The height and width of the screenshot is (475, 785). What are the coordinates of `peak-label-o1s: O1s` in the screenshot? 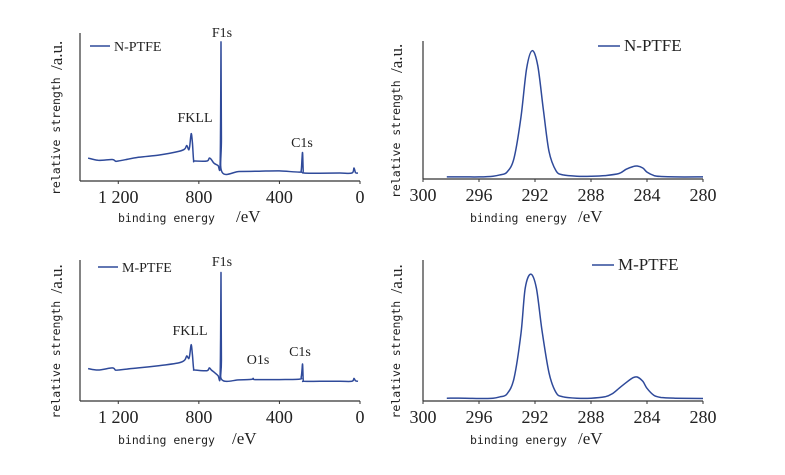 It's located at (258, 360).